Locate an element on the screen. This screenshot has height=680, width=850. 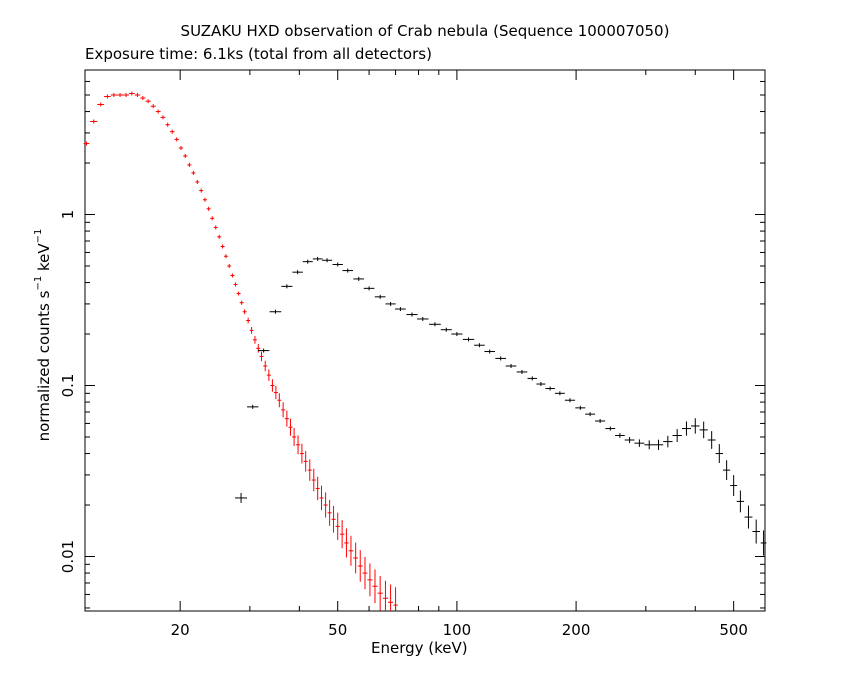
y-tick-label: 0.1 is located at coordinates (68, 386).